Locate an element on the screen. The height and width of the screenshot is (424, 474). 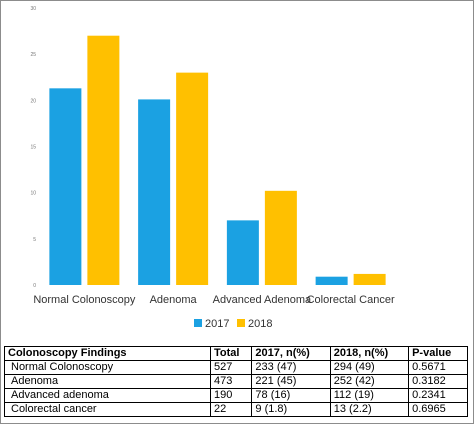
category-label: Adenoma is located at coordinates (174, 300).